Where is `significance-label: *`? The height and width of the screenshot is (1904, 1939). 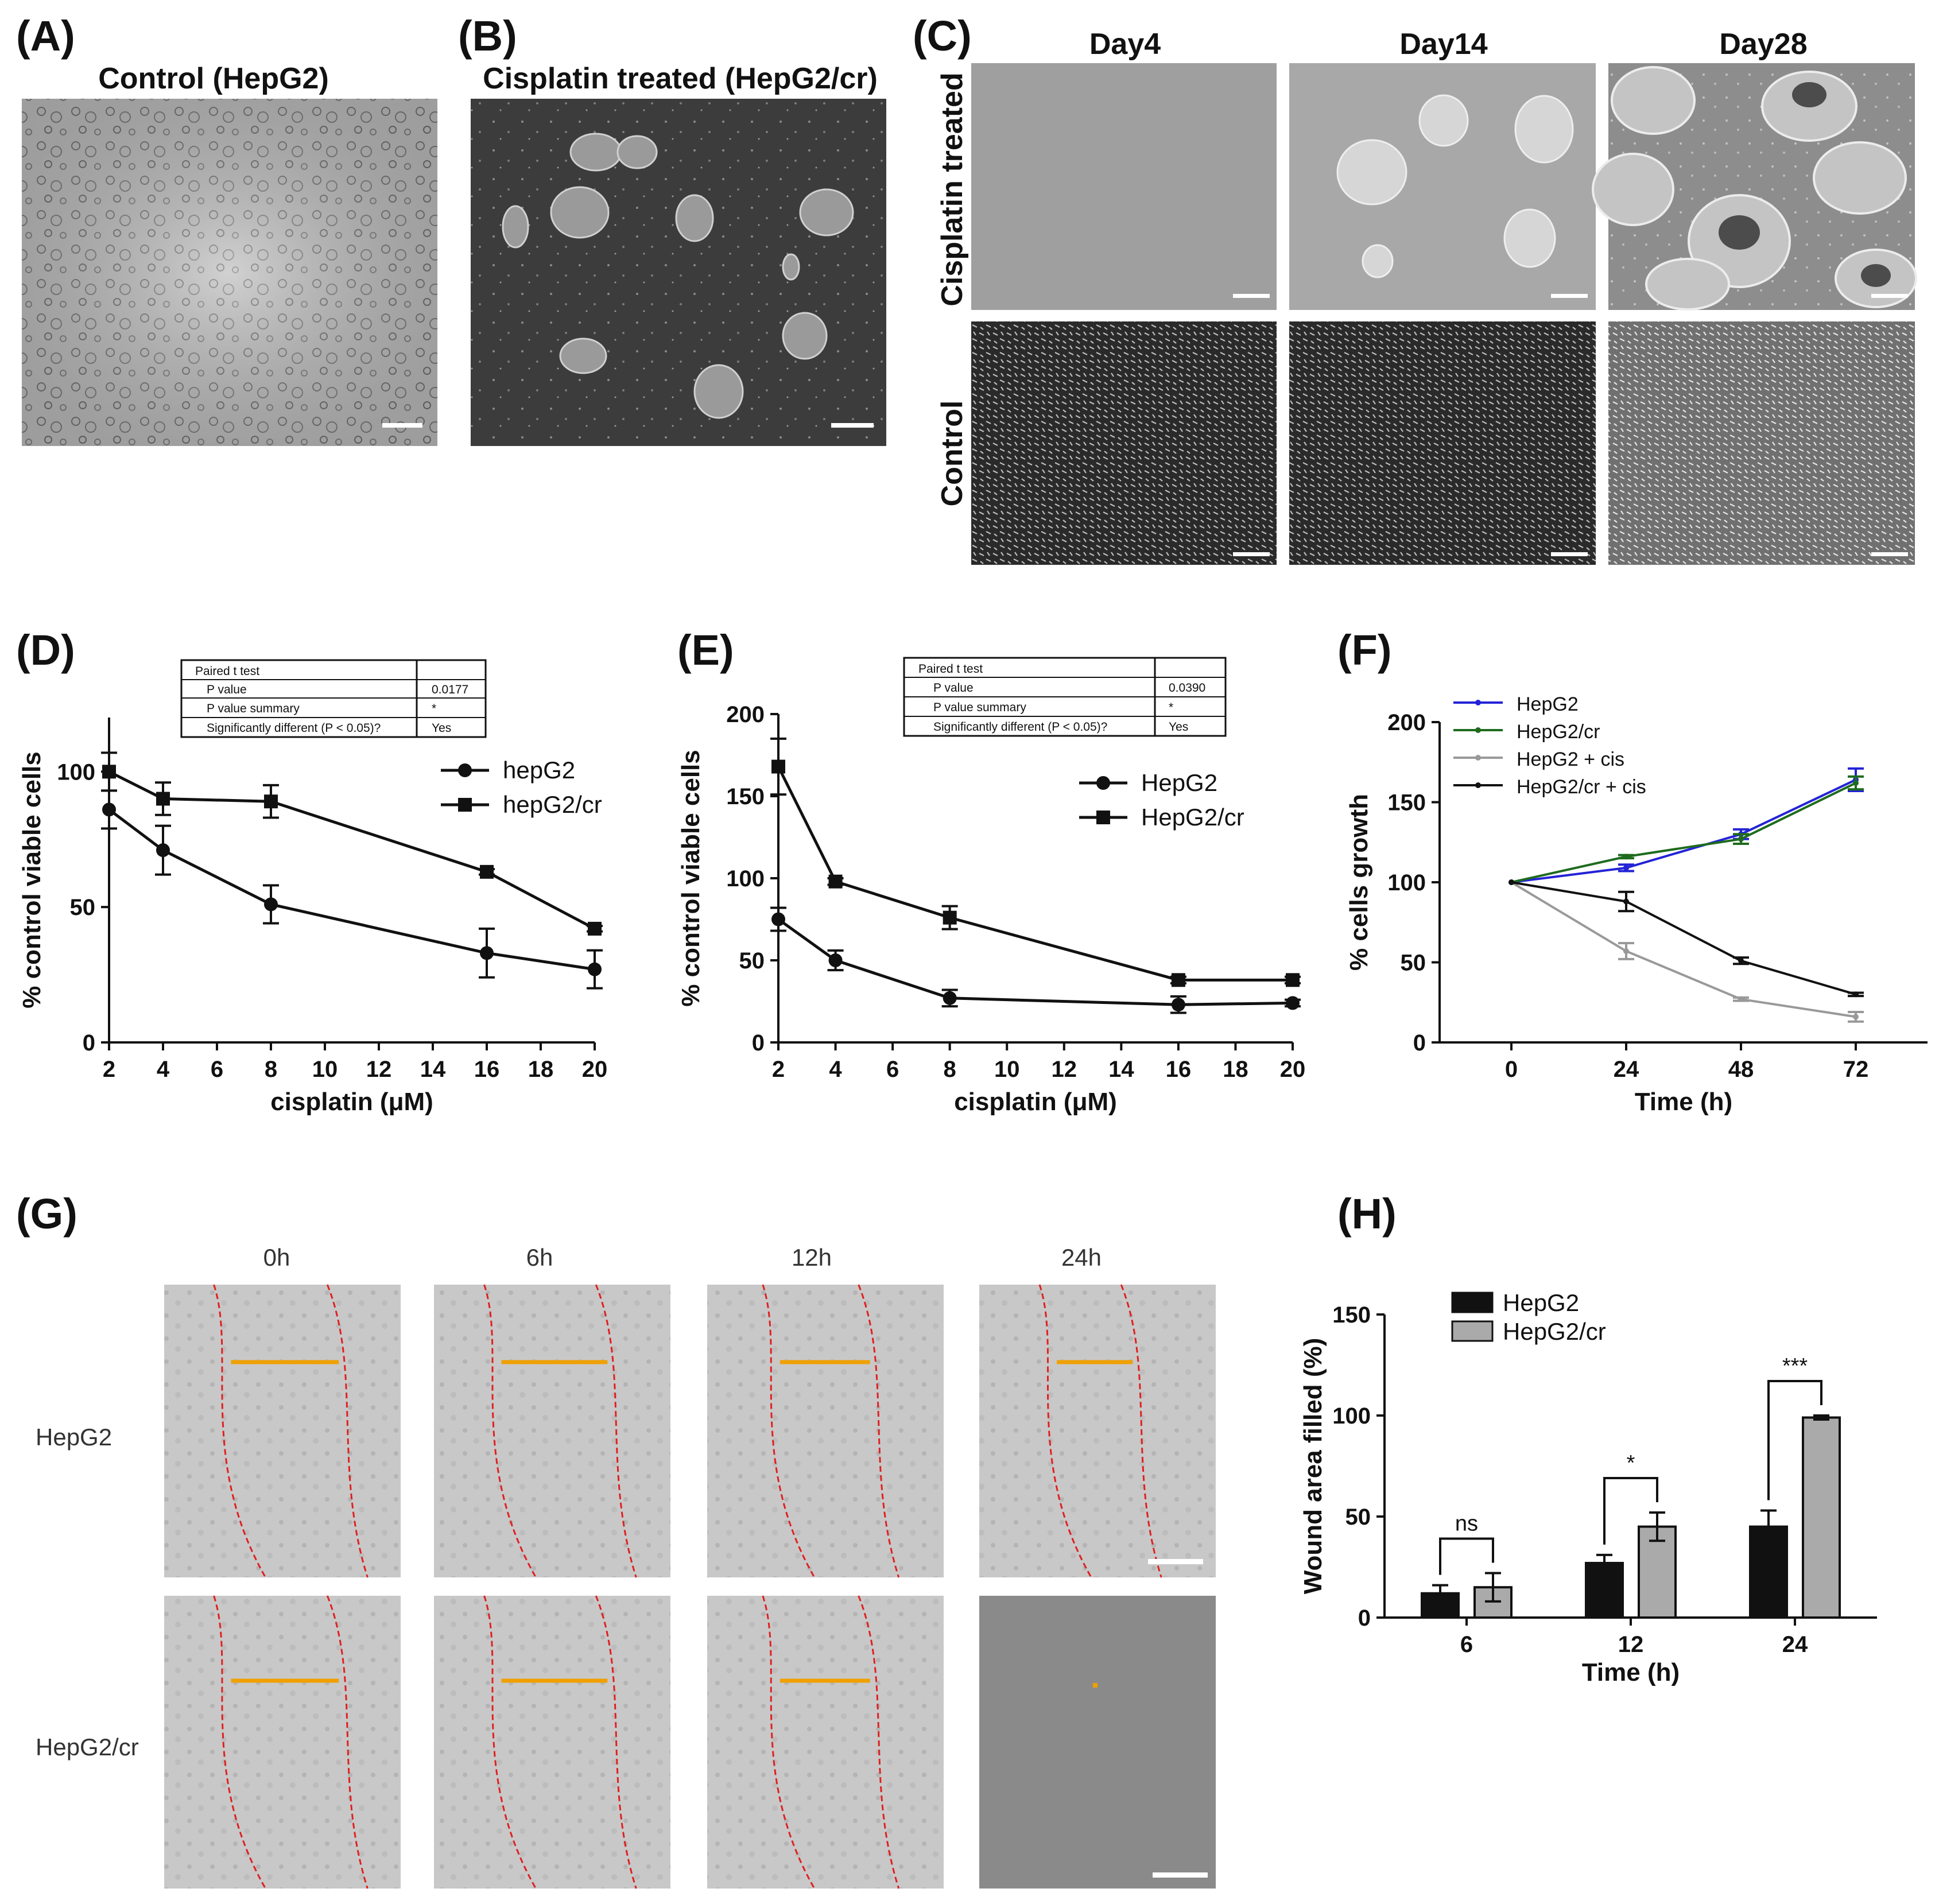 significance-label: * is located at coordinates (1631, 1463).